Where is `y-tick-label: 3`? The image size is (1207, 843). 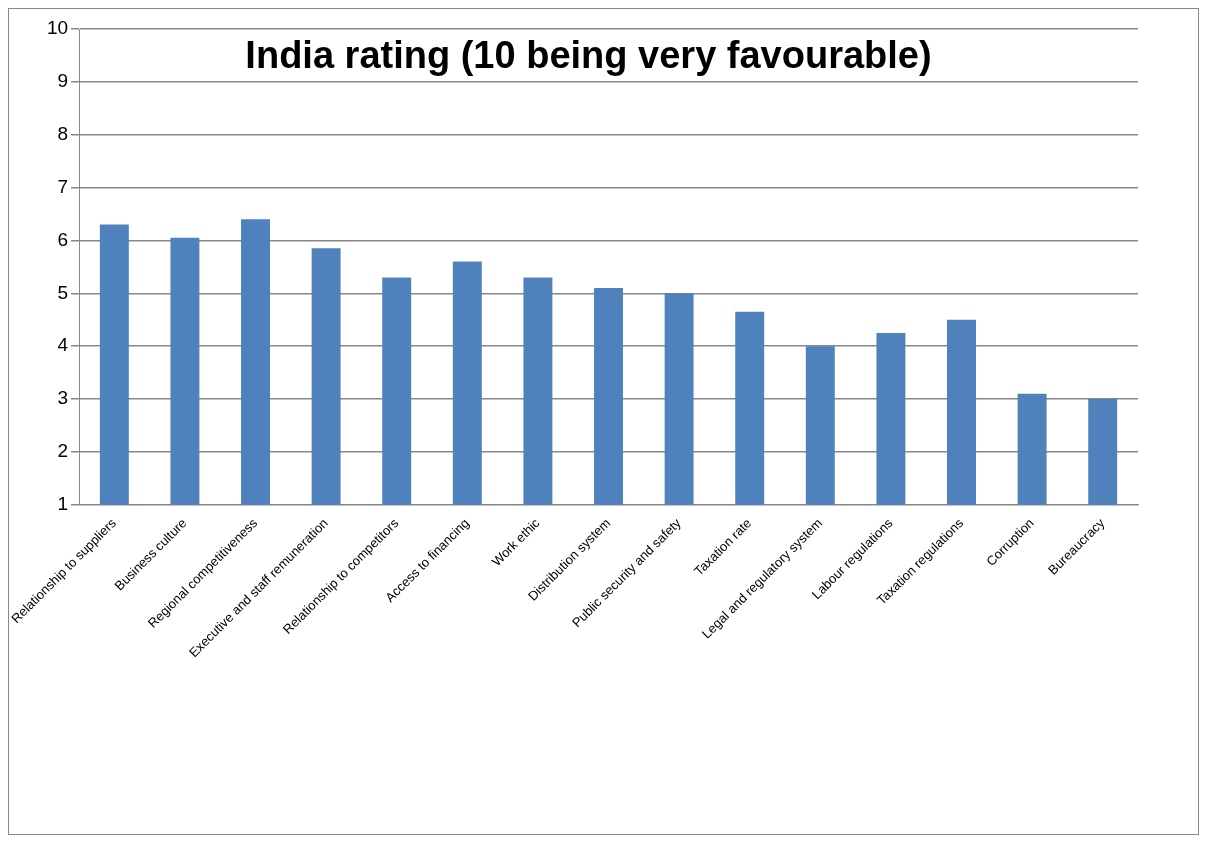 y-tick-label: 3 is located at coordinates (63, 398).